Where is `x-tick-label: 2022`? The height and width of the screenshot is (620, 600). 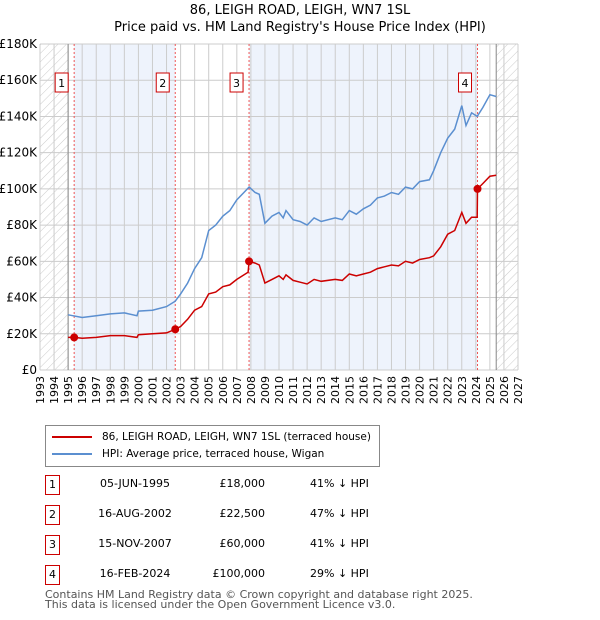
x-tick-label: 2022 is located at coordinates (448, 390).